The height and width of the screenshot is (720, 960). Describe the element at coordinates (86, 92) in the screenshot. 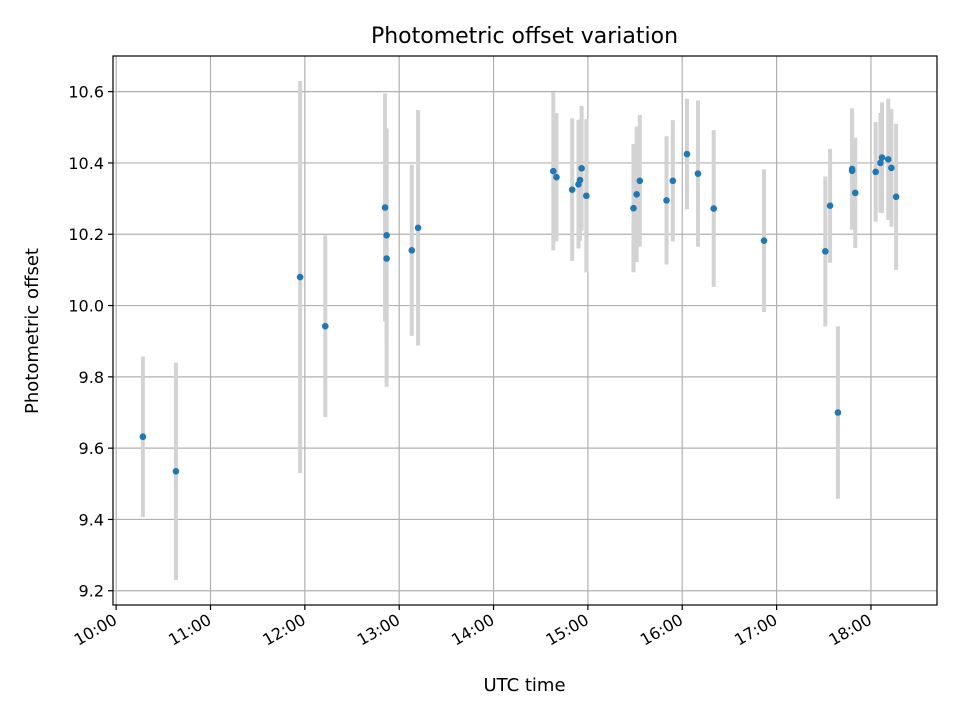

I see `y-tick-label: 10.6` at that location.